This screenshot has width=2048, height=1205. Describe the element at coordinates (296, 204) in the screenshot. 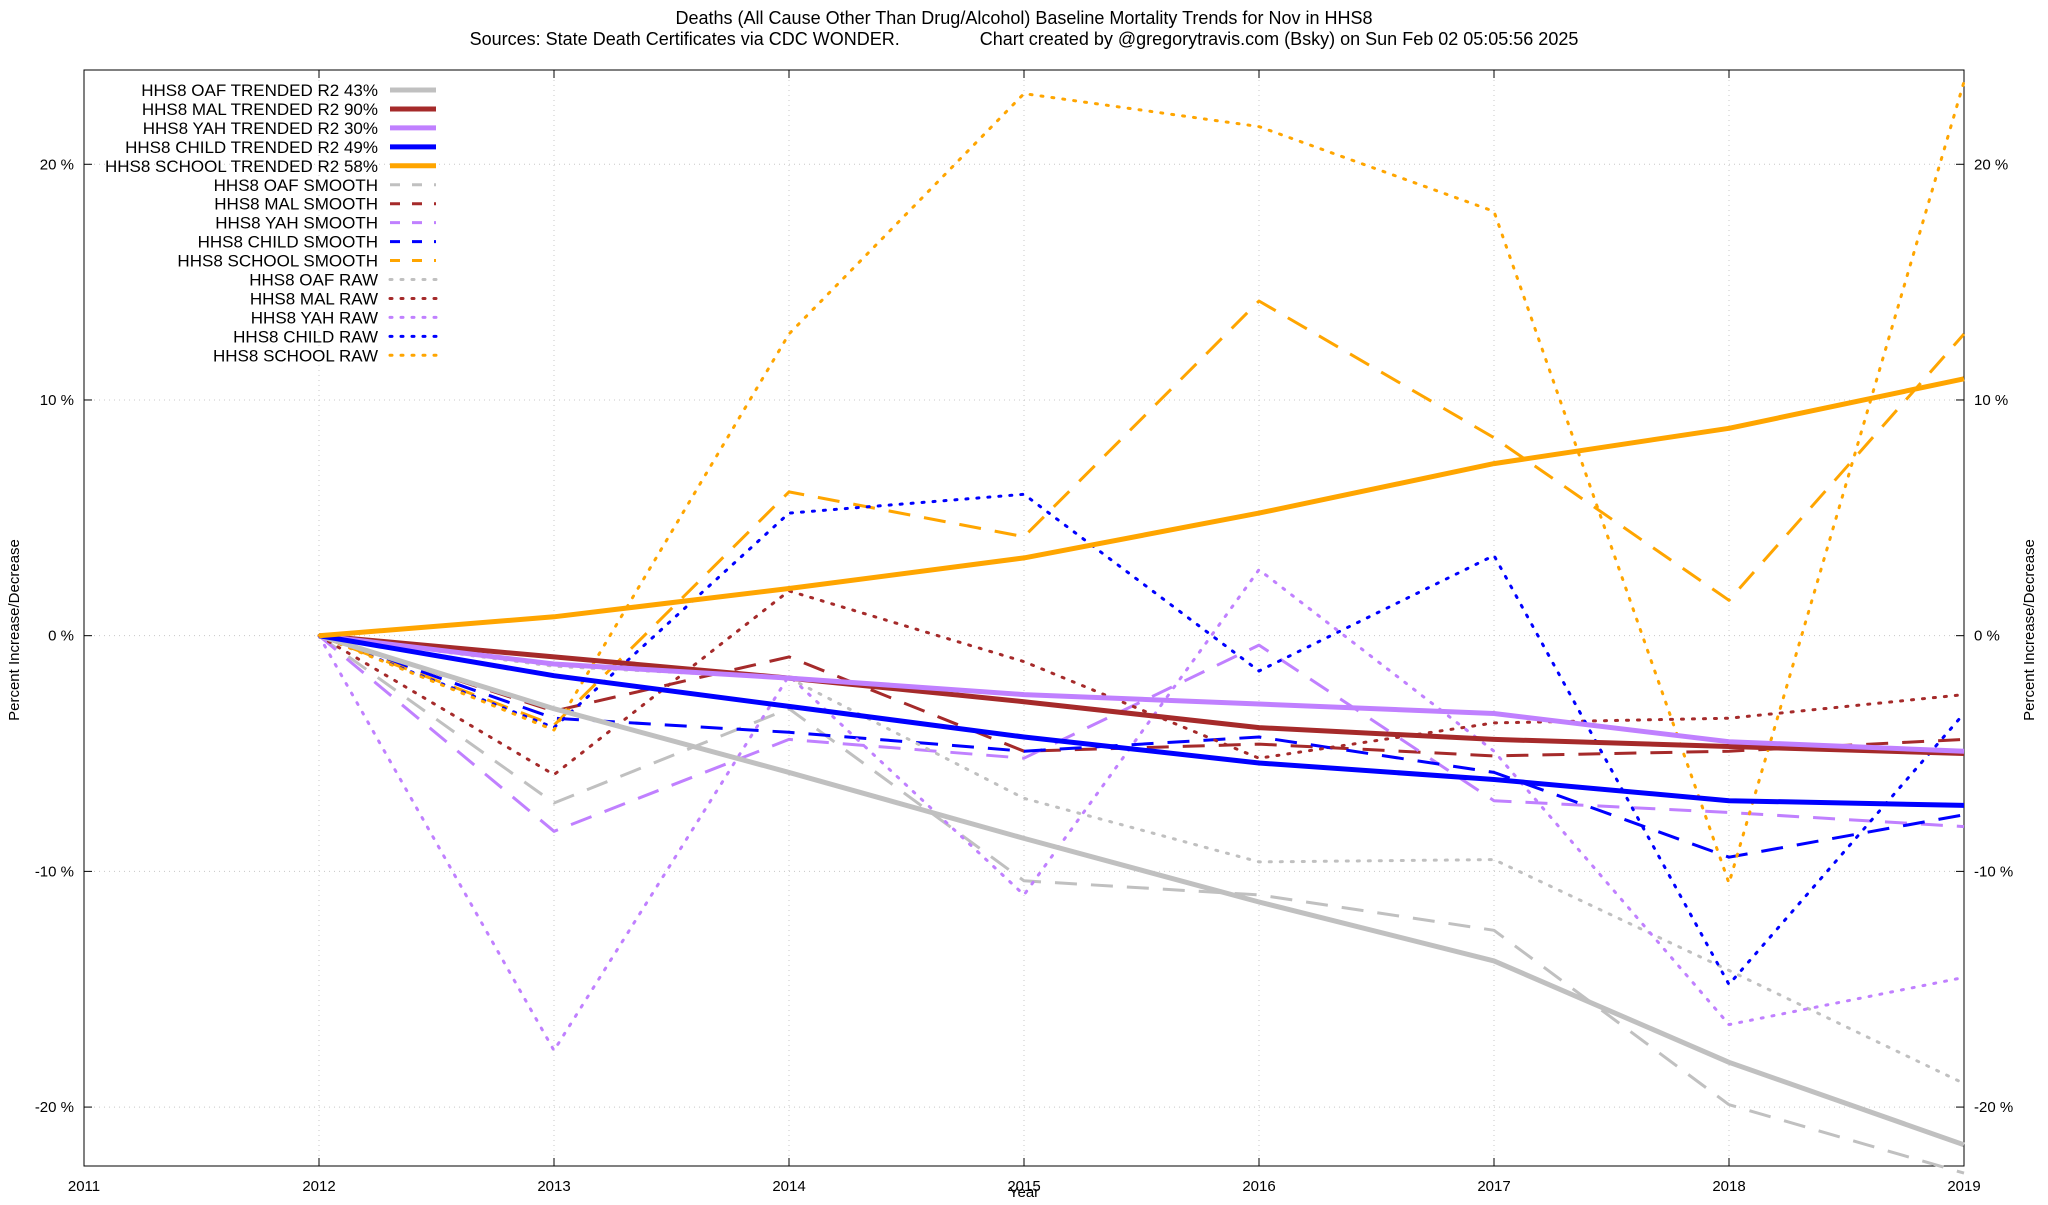

I see `legend-label: HHS8 MAL SMOOTH` at that location.